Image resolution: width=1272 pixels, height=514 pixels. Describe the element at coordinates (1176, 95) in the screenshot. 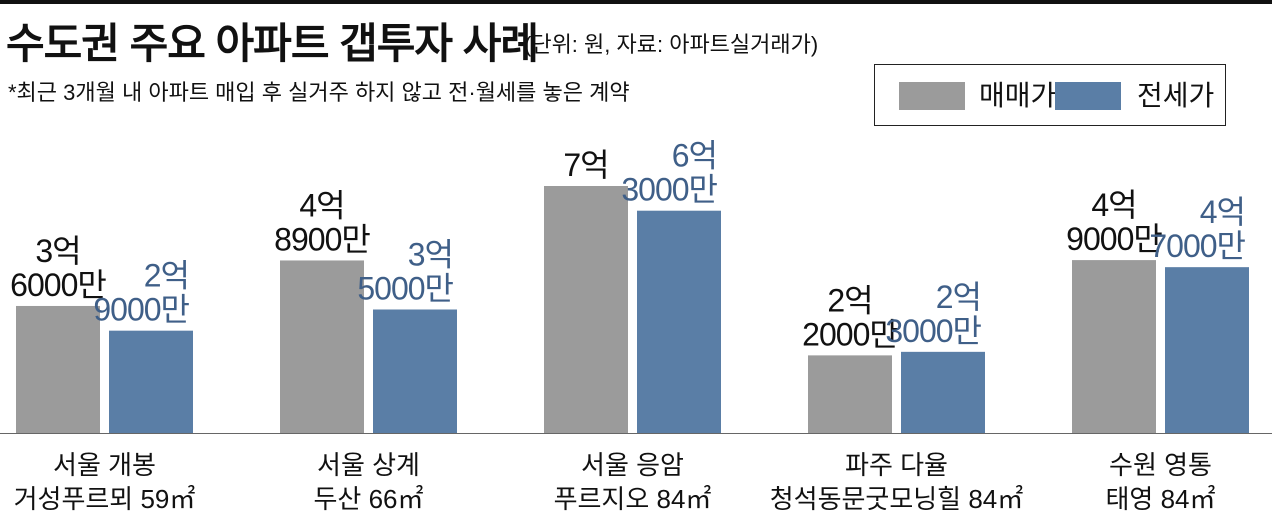

I see `legend-label-jeonse: 전세가` at that location.